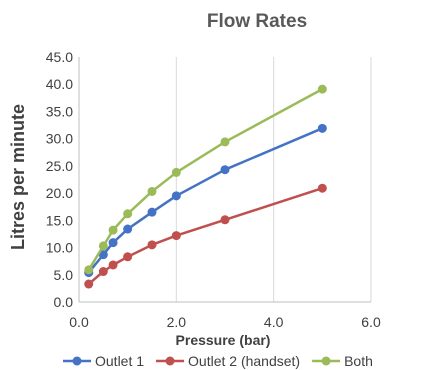 This screenshot has width=448, height=370. I want to click on x-tick-label: 0.0, so click(79, 322).